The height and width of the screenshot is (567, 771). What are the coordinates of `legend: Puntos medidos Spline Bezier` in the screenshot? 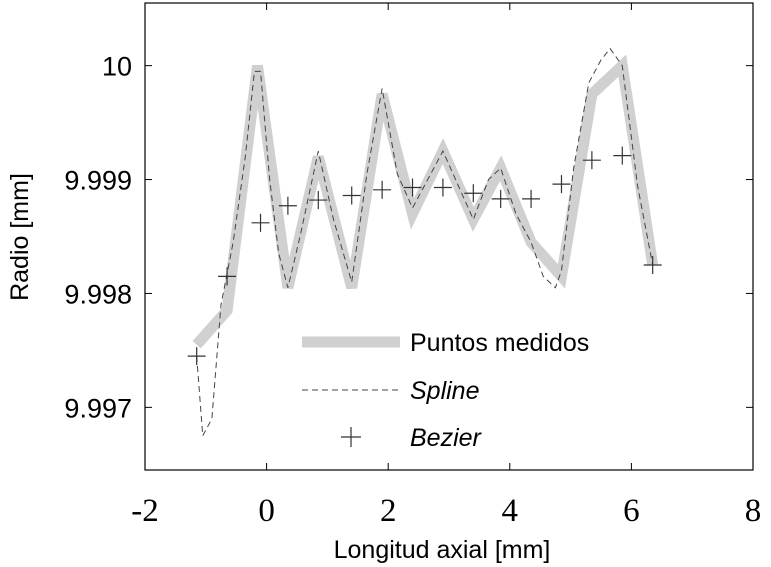 It's located at (445, 390).